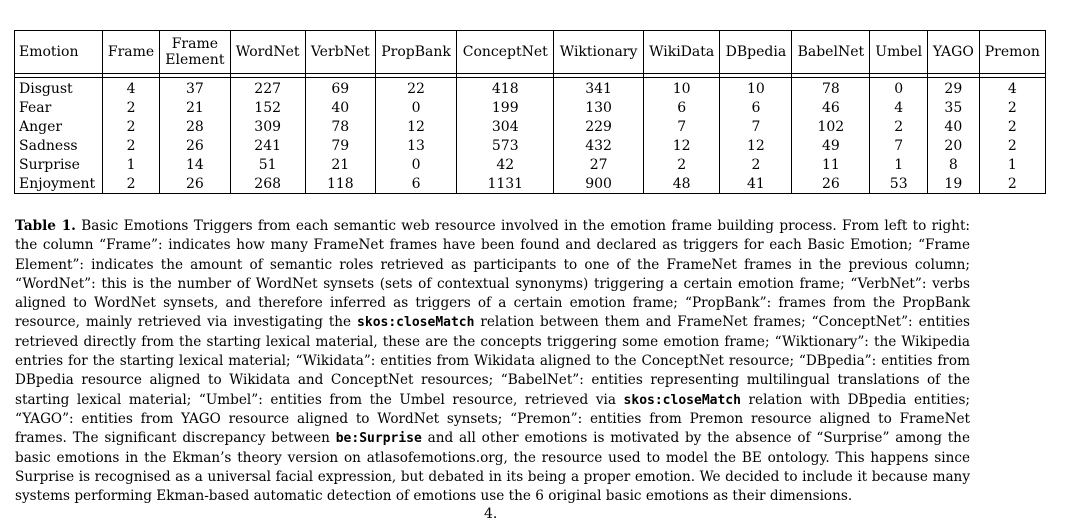  I want to click on row-label-emotion: Enjoyment, so click(58, 184).